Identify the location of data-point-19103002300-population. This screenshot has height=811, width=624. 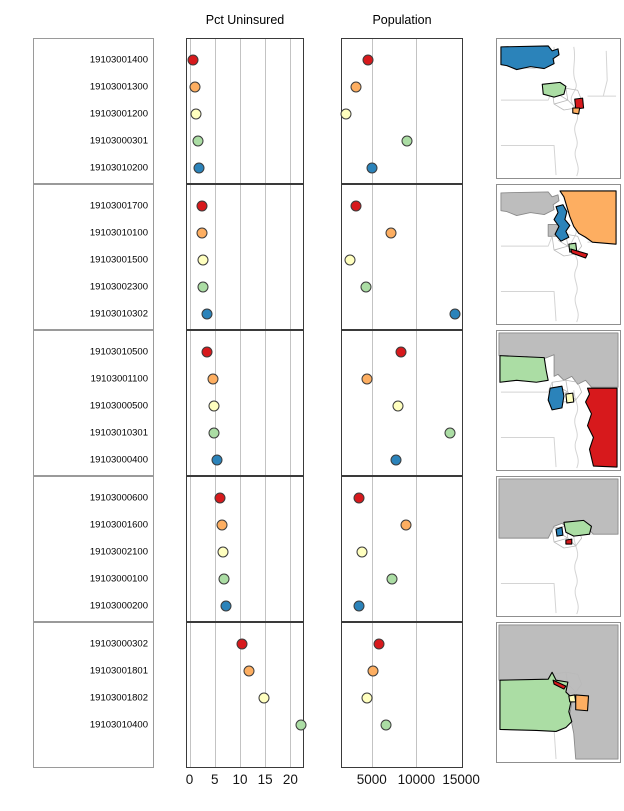
(366, 287).